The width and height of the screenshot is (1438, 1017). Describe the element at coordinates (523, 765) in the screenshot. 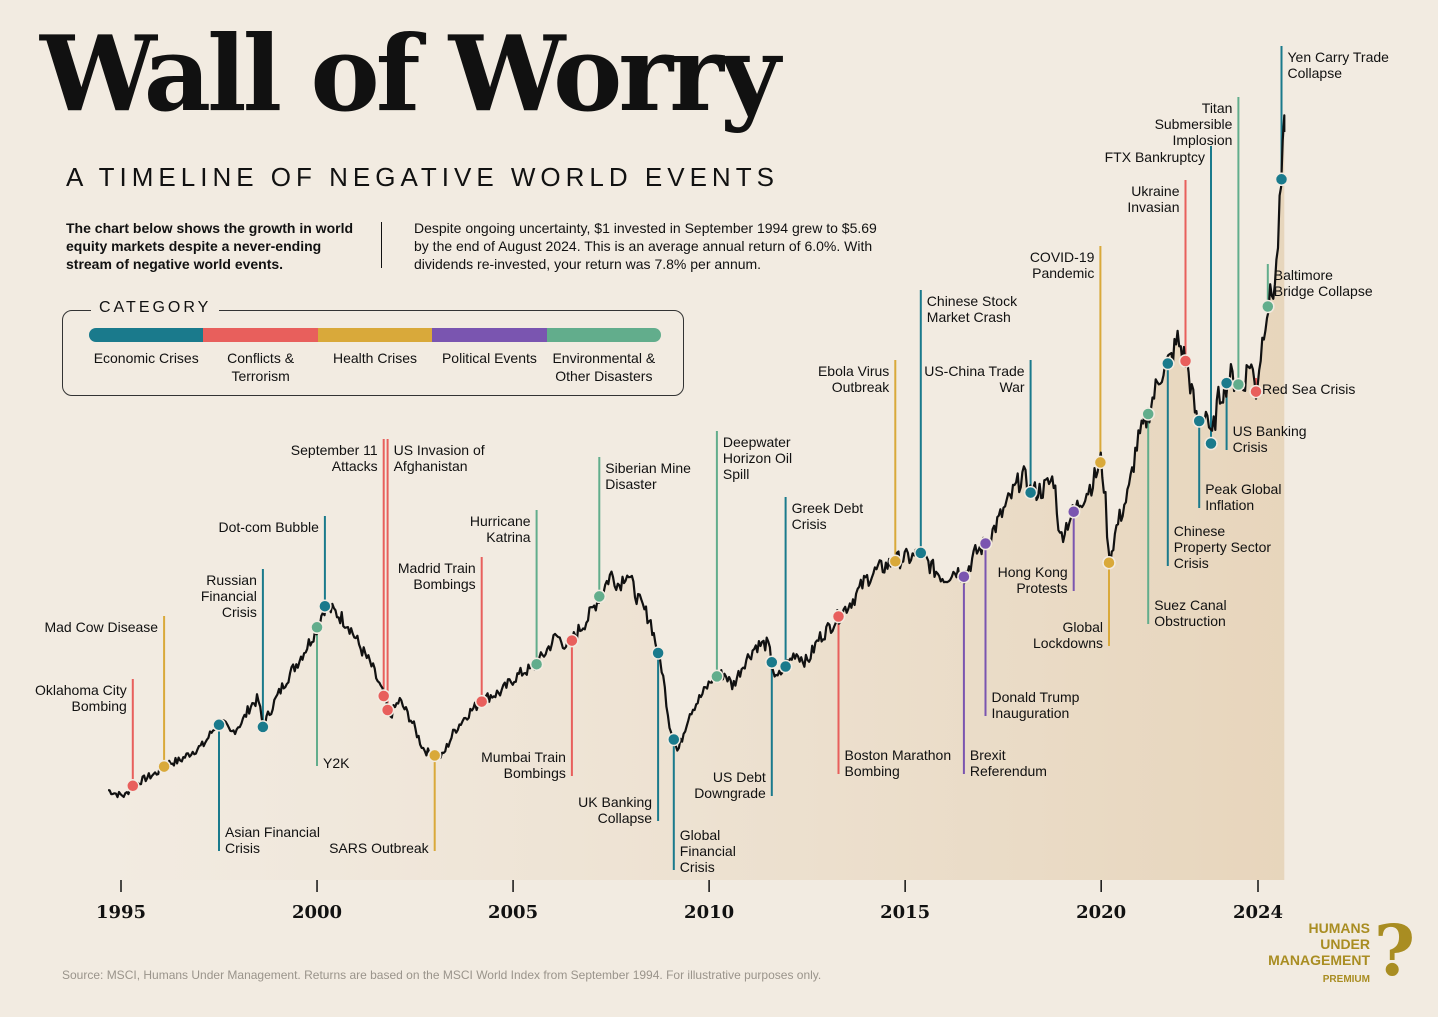

I see `event-label-mumbai-train-bombings: Mumbai Train Bombings` at that location.